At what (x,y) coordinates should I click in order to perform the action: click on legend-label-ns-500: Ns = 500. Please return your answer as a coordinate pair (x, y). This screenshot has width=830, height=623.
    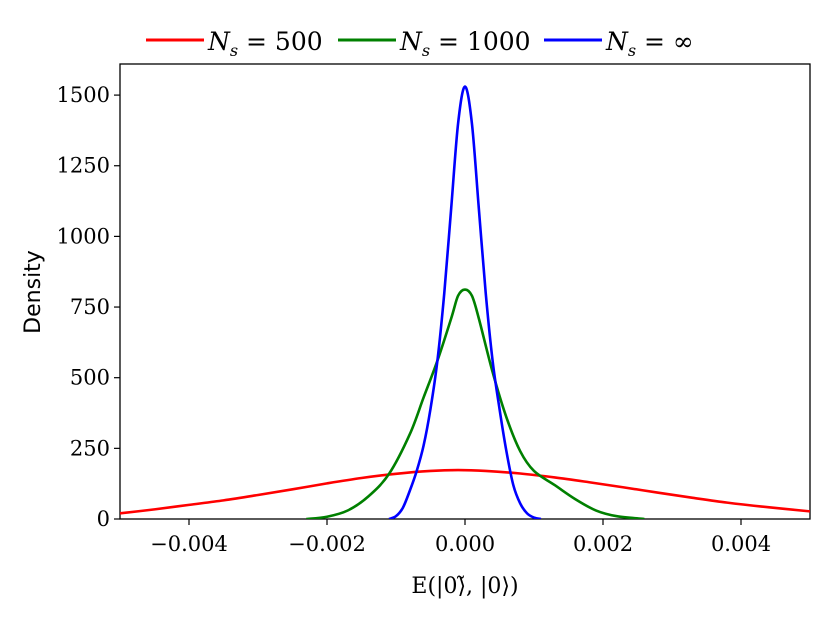
    Looking at the image, I should click on (265, 43).